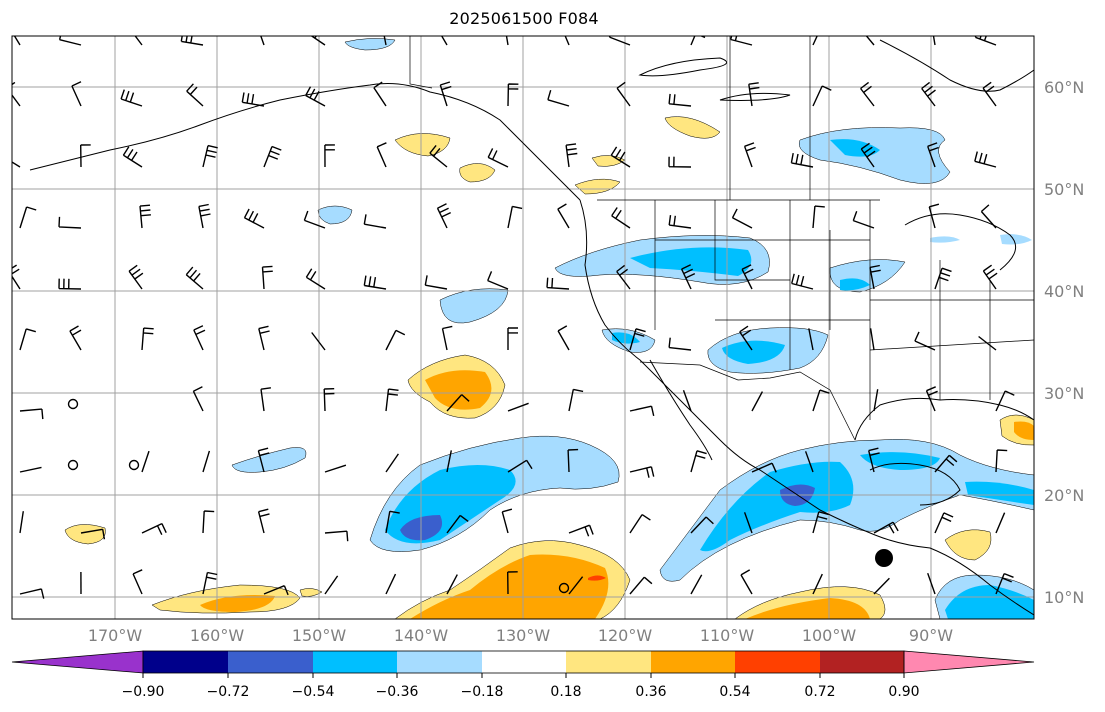  What do you see at coordinates (524, 18) in the screenshot?
I see `map-title: 2025061500 F084` at bounding box center [524, 18].